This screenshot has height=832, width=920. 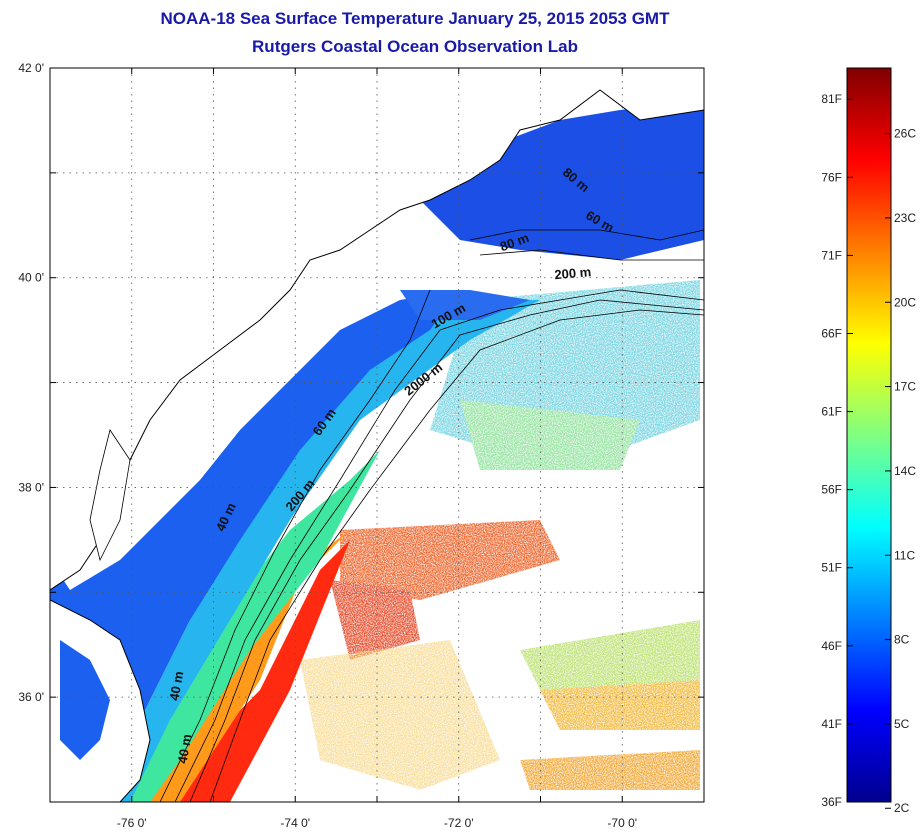 What do you see at coordinates (831, 724) in the screenshot?
I see `colorbar-f-label: 41F` at bounding box center [831, 724].